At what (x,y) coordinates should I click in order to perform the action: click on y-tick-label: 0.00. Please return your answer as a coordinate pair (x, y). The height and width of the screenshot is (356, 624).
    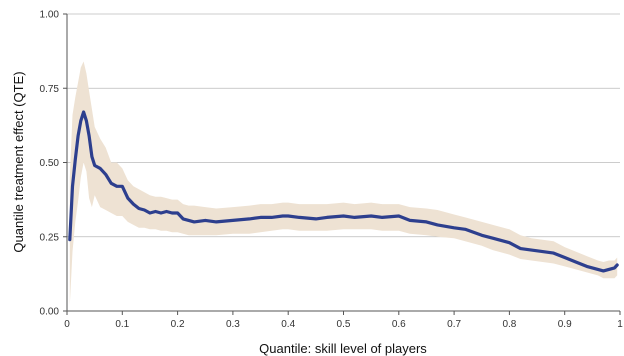
    Looking at the image, I should click on (50, 312).